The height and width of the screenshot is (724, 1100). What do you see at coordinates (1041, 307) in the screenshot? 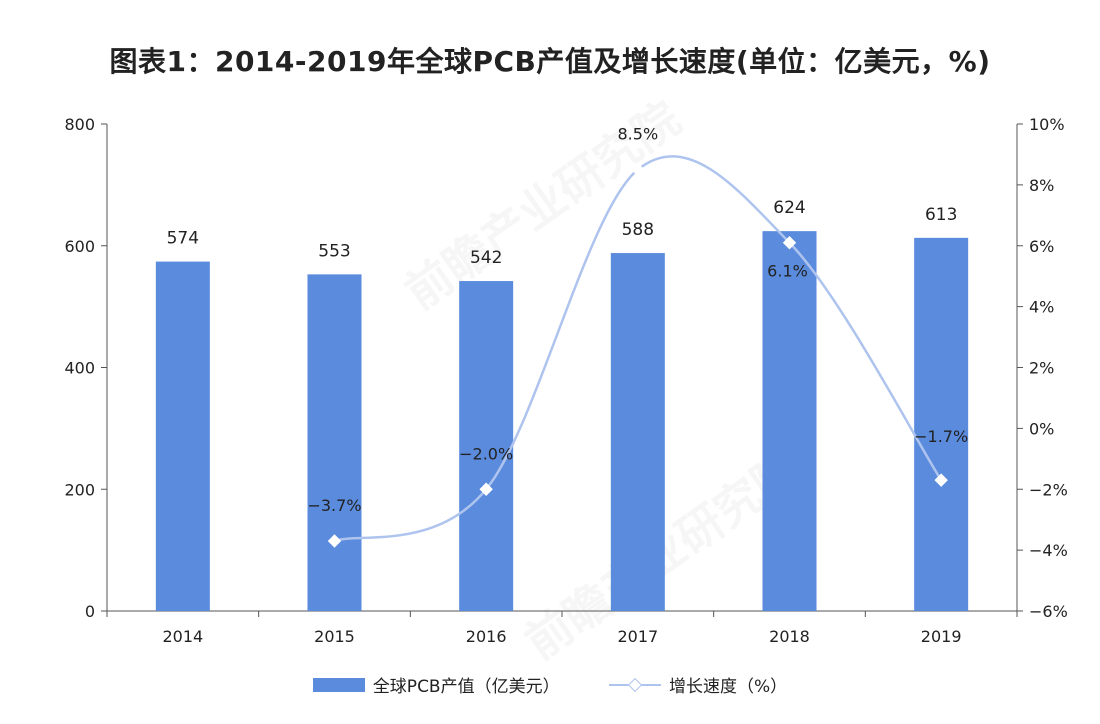
I see `right-axis-tick-label: 4%` at bounding box center [1041, 307].